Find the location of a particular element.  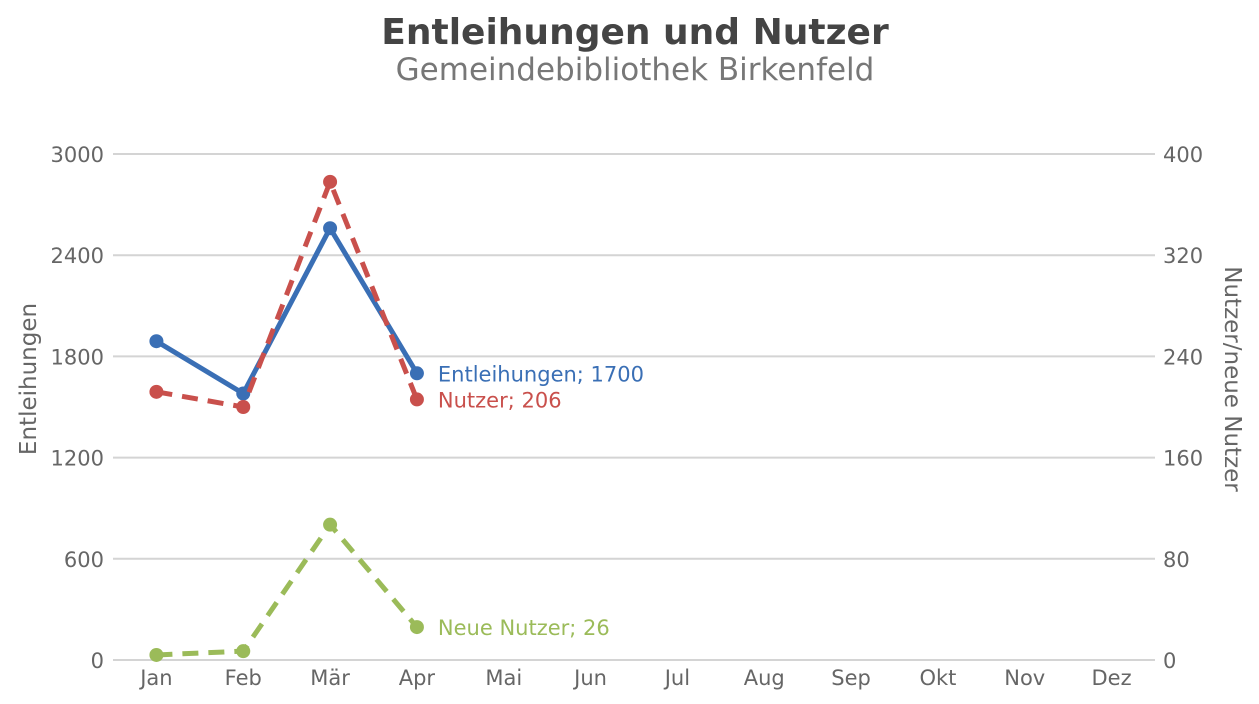

x-axis-ticks: Jan Feb Mär Apr Mai Jun Jul Aug Sep Okt Nov Dez is located at coordinates (634, 678).